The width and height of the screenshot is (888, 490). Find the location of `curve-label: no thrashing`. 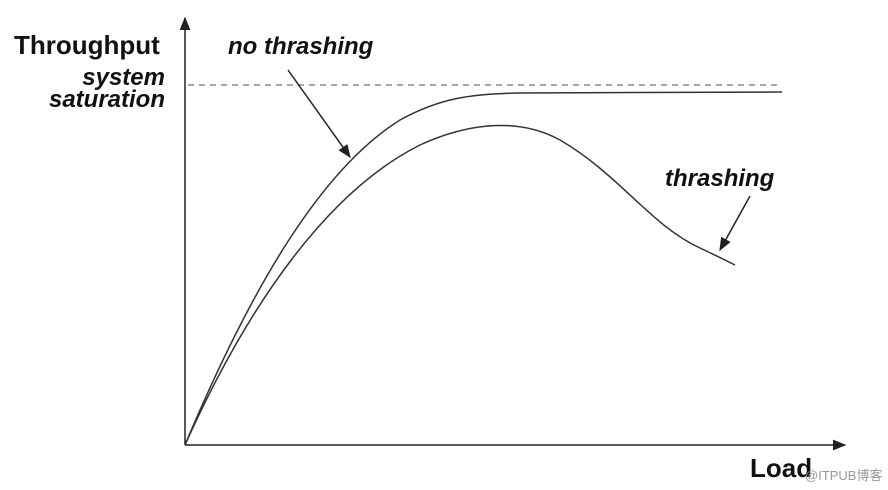

curve-label: no thrashing is located at coordinates (301, 46).